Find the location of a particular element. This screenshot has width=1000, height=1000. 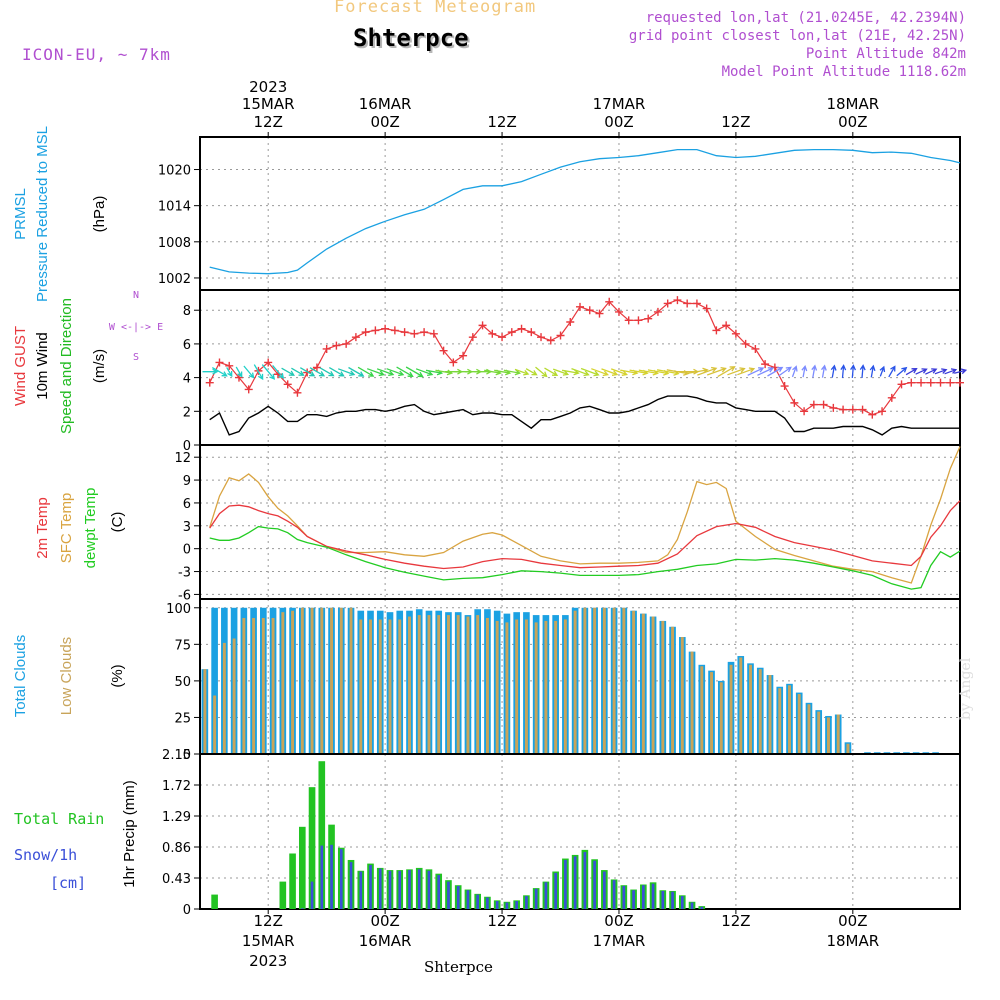

temperature-ytick-label: -6 is located at coordinates (184, 595).